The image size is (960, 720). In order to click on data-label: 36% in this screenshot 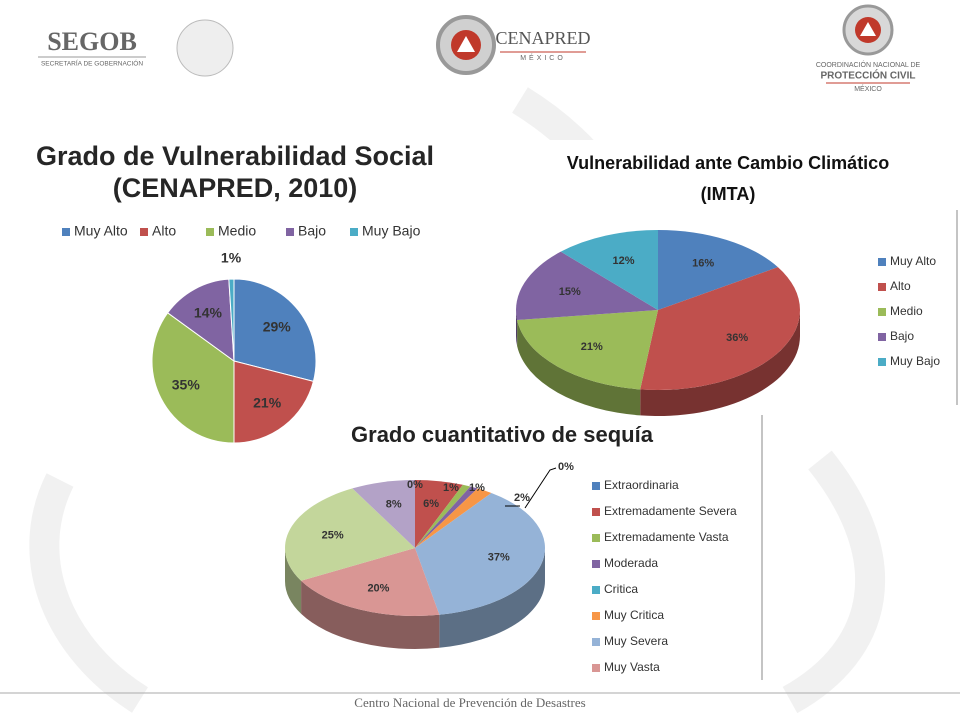, I will do `click(737, 338)`.